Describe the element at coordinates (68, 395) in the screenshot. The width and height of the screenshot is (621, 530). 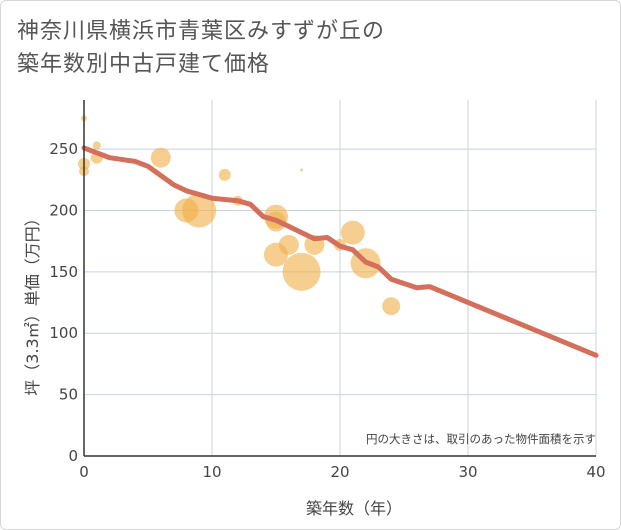
I see `y-tick-label: 50` at that location.